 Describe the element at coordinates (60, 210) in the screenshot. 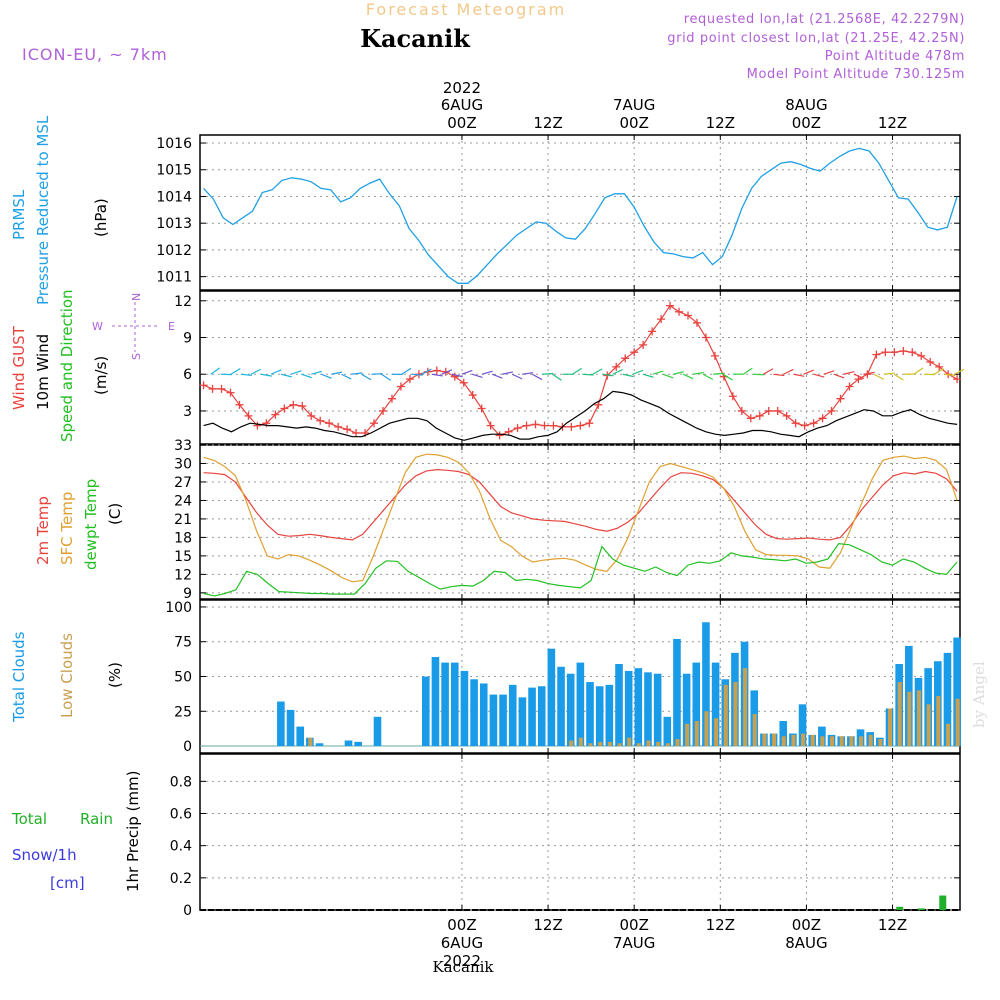

I see `pressure-panel-labels: PRMSL Pressure Reduced to MSL (hPa)` at that location.